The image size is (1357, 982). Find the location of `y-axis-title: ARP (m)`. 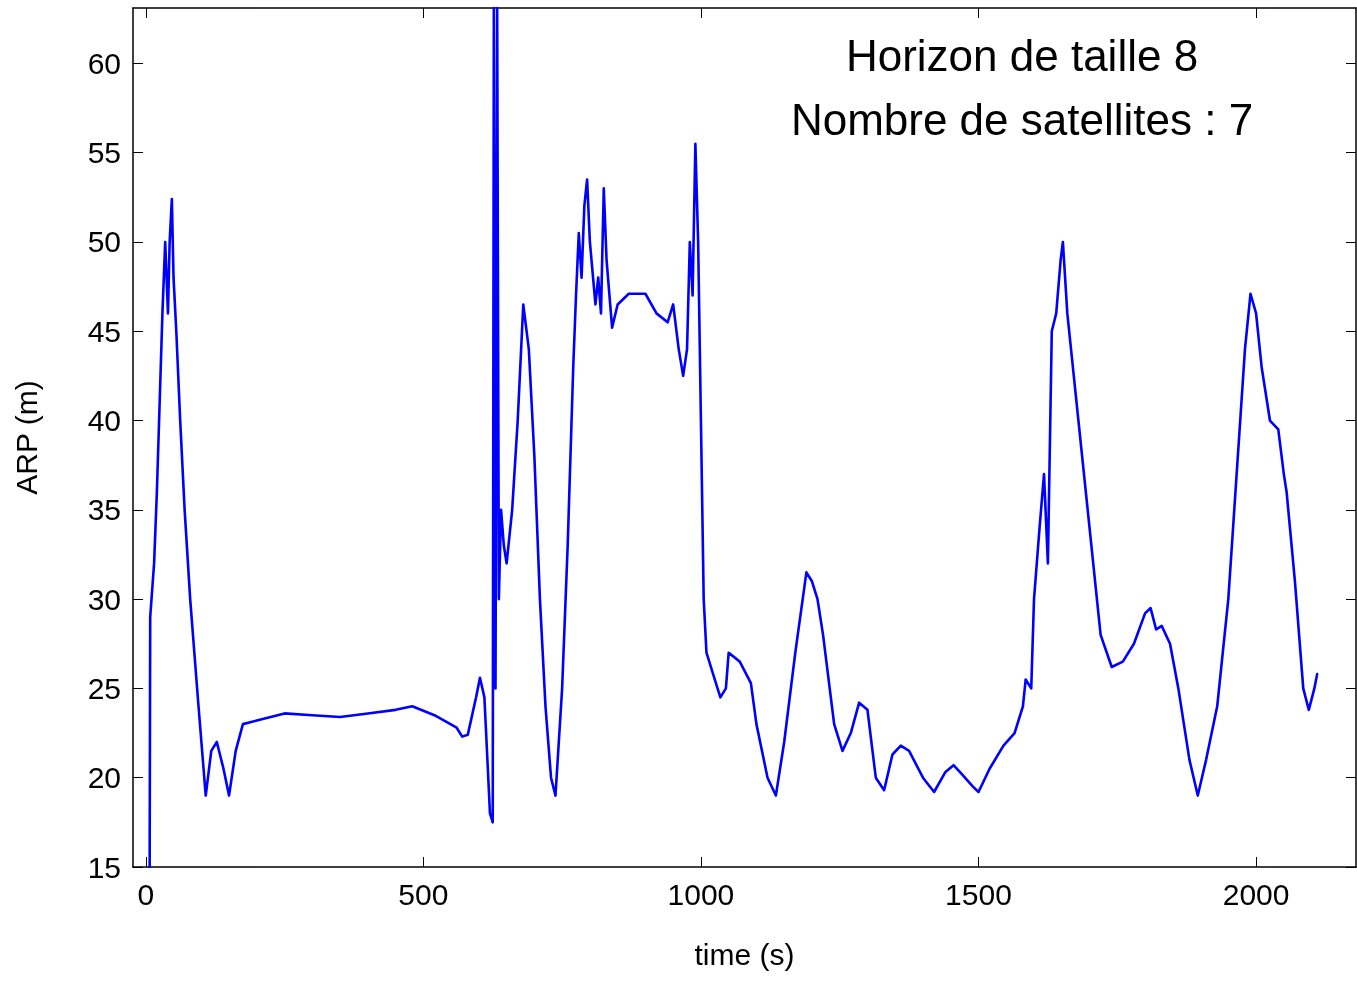

y-axis-title: ARP (m) is located at coordinates (26, 437).